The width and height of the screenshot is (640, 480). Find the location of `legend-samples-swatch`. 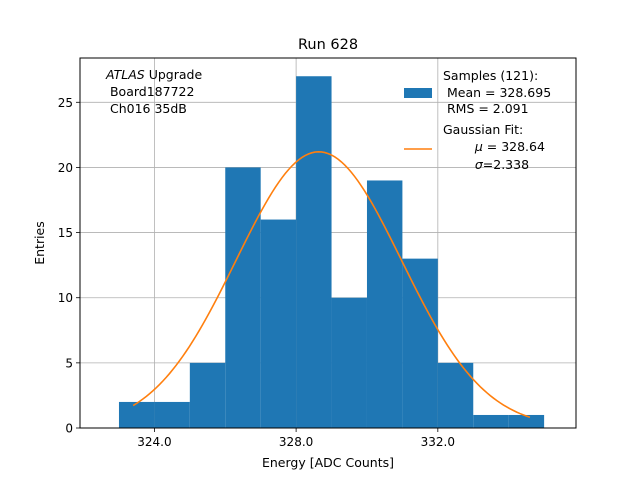

legend-samples-swatch is located at coordinates (418, 93).